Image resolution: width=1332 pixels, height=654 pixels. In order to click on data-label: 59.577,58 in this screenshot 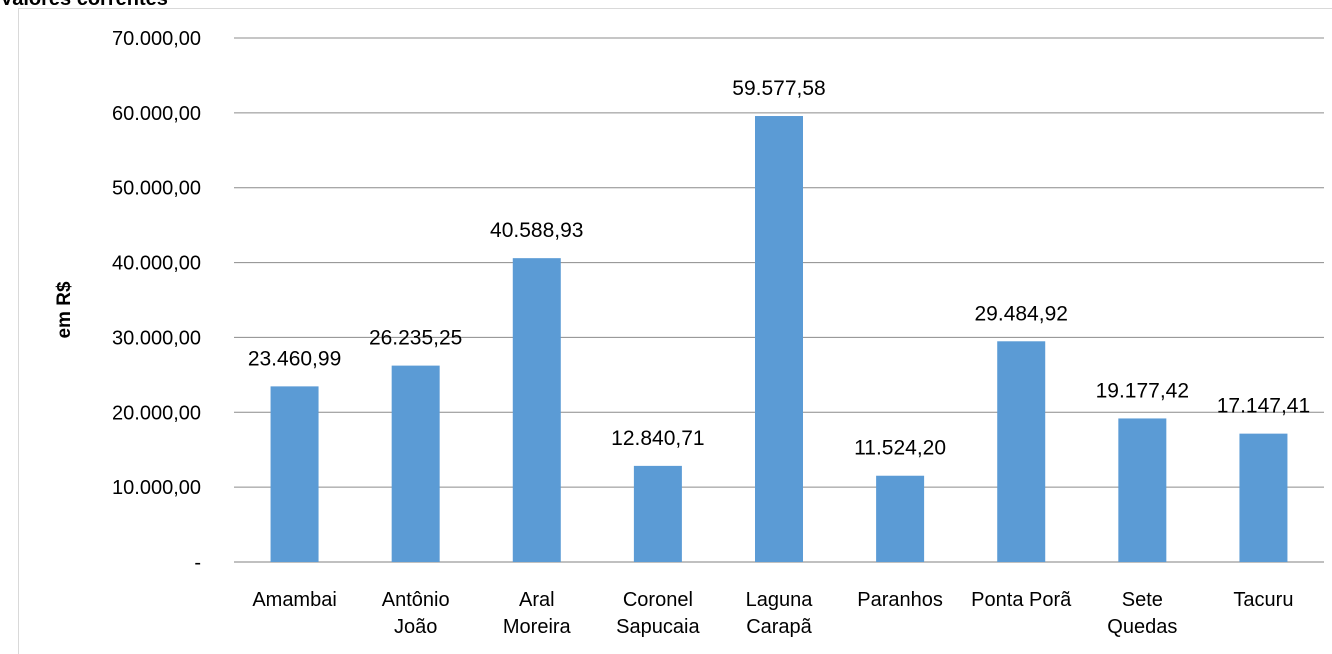, I will do `click(778, 88)`.